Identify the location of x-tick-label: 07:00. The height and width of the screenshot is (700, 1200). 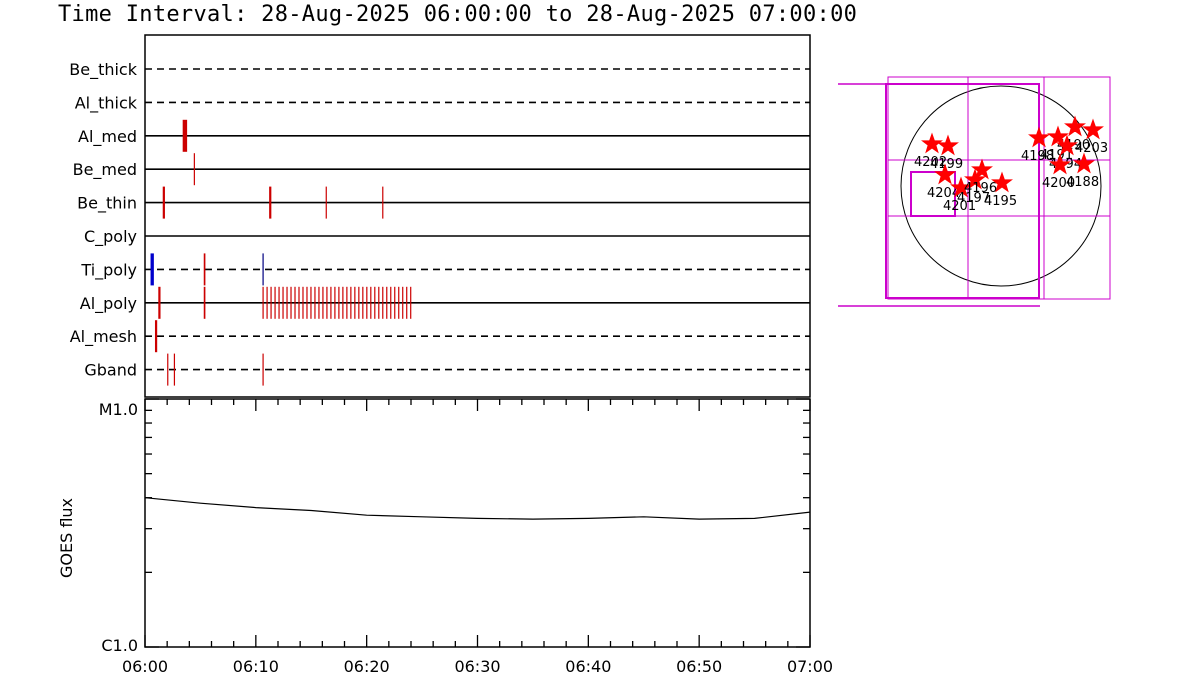
(810, 666).